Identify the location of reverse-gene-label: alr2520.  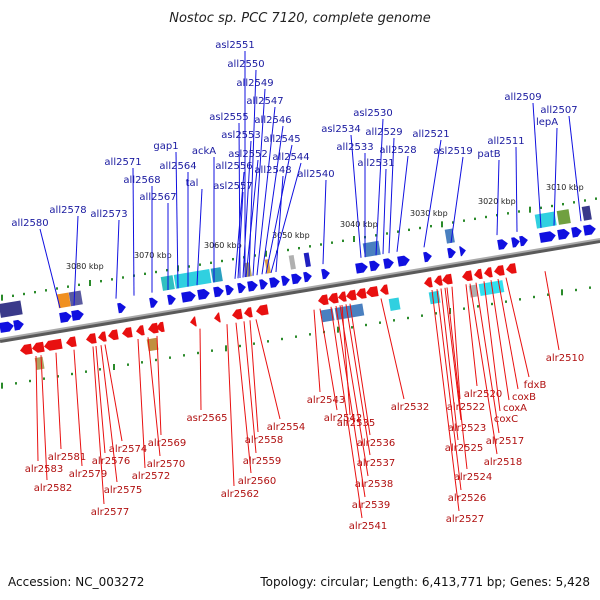
(483, 394).